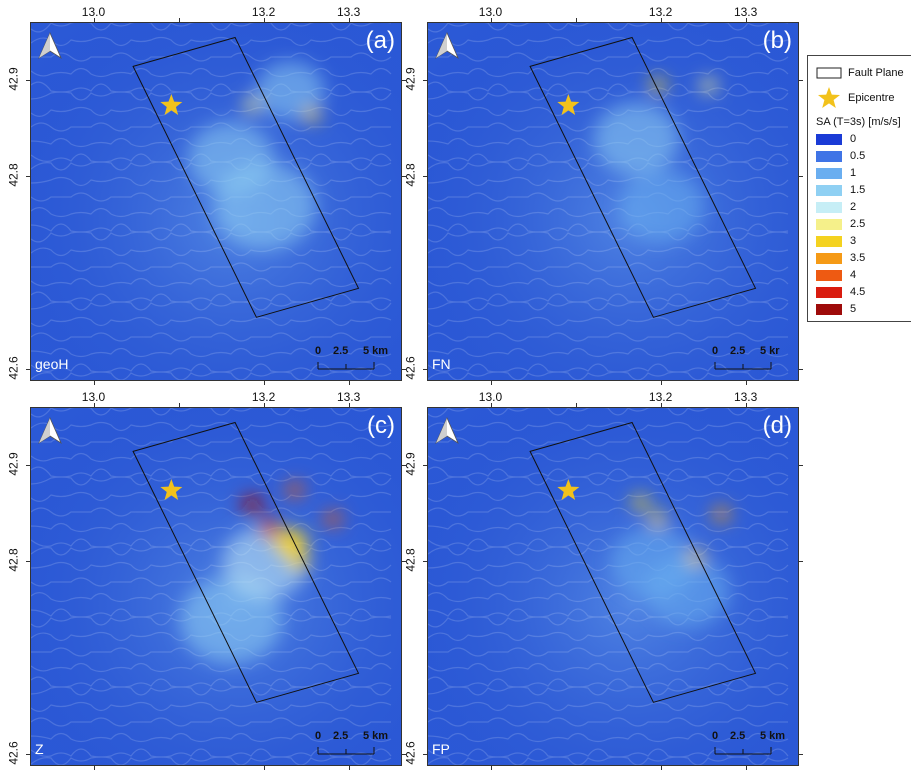 The height and width of the screenshot is (770, 911). I want to click on scalebar: 0 2.5 5 km, so click(358, 360).